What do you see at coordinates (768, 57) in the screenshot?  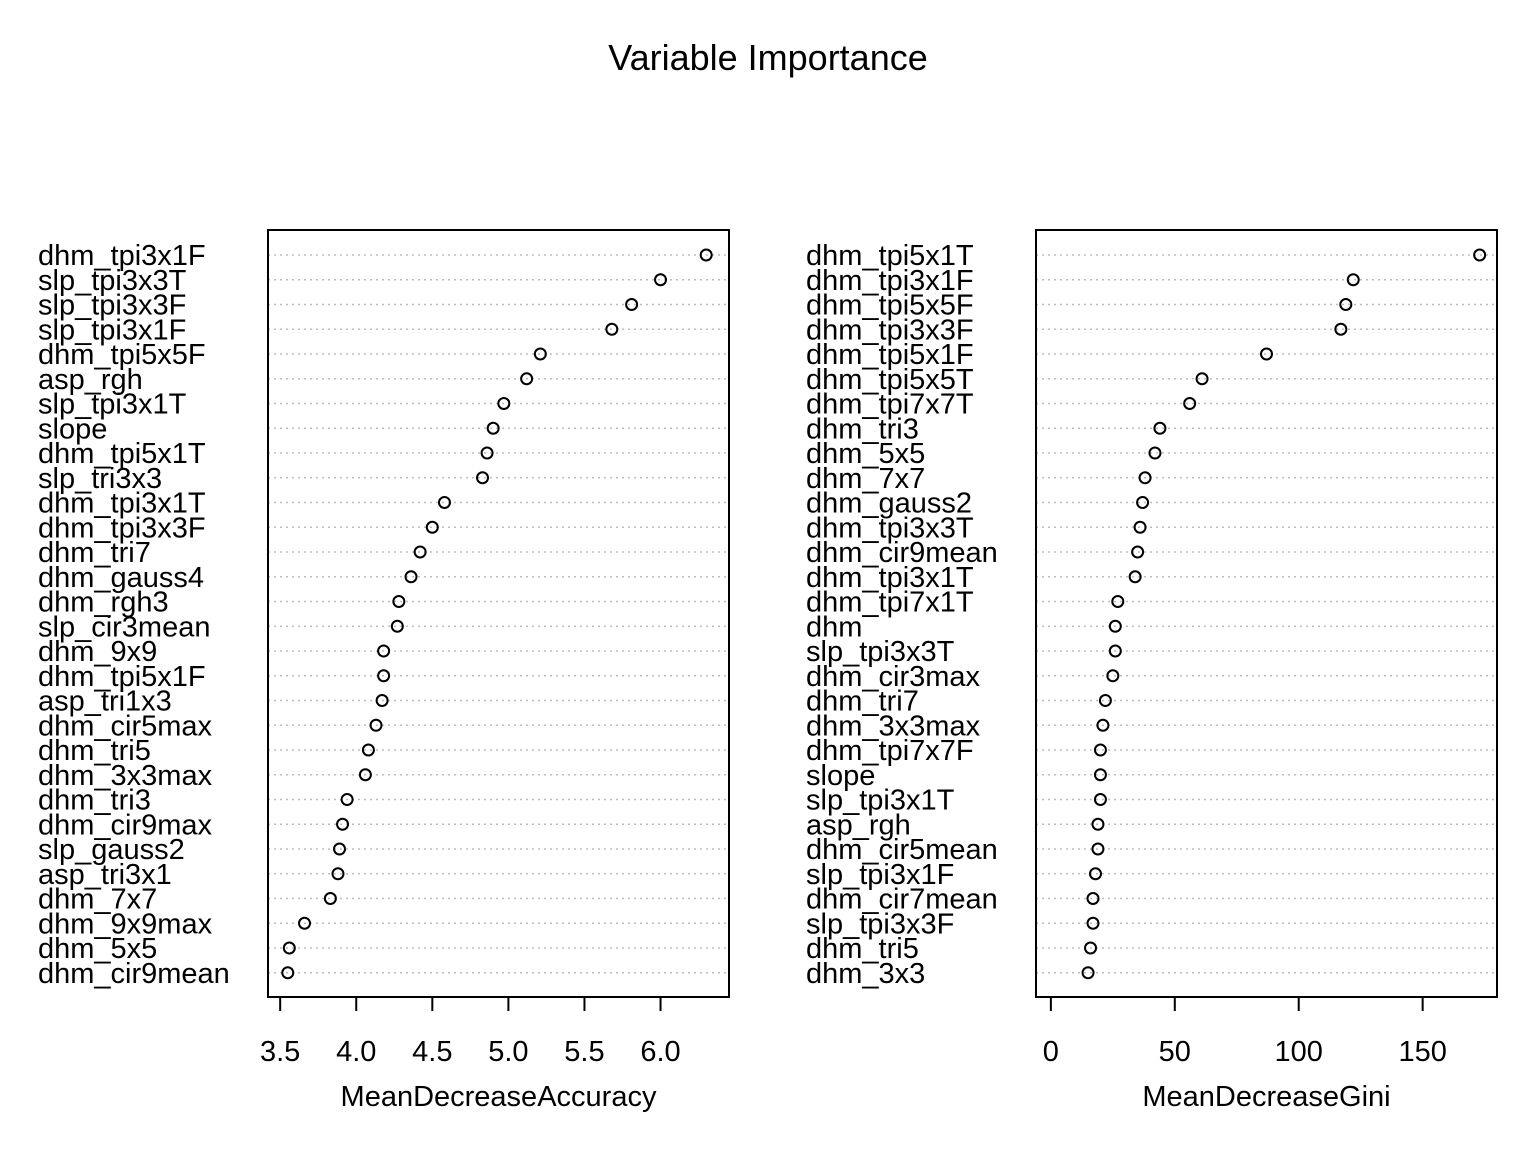 I see `chart-title: Variable Importance` at bounding box center [768, 57].